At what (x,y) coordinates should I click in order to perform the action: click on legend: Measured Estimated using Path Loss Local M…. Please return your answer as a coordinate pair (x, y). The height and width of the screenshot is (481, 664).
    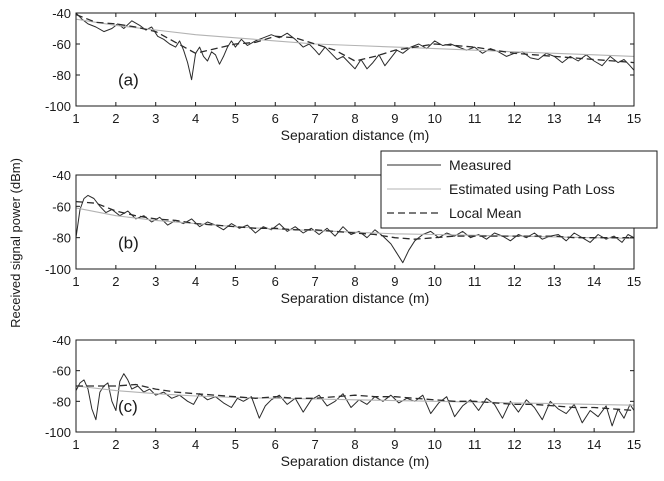
    Looking at the image, I should click on (519, 189).